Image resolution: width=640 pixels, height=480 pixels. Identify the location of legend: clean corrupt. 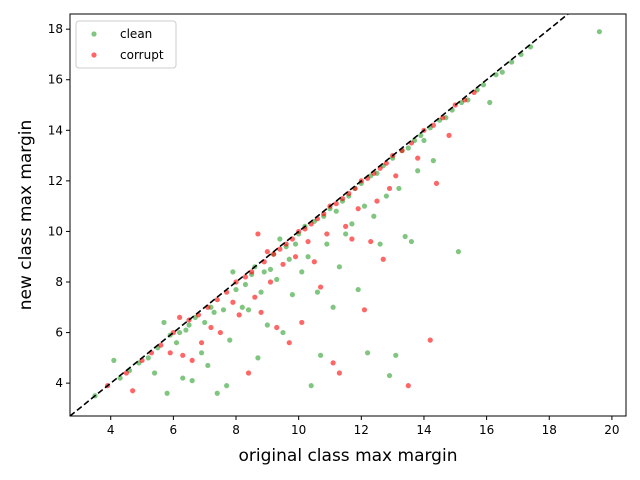
(126, 44).